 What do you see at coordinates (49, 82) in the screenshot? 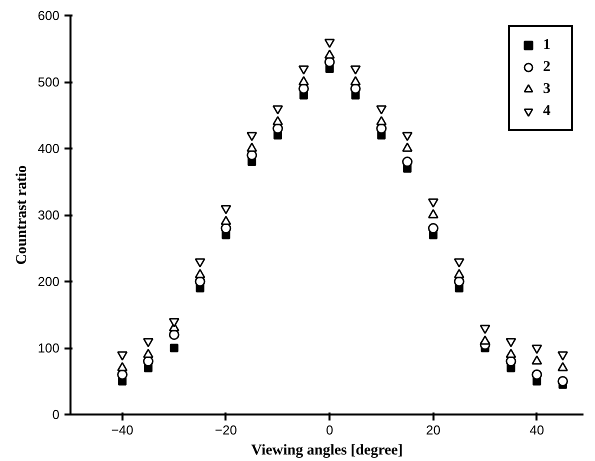
I see `y-tick-label: 500` at bounding box center [49, 82].